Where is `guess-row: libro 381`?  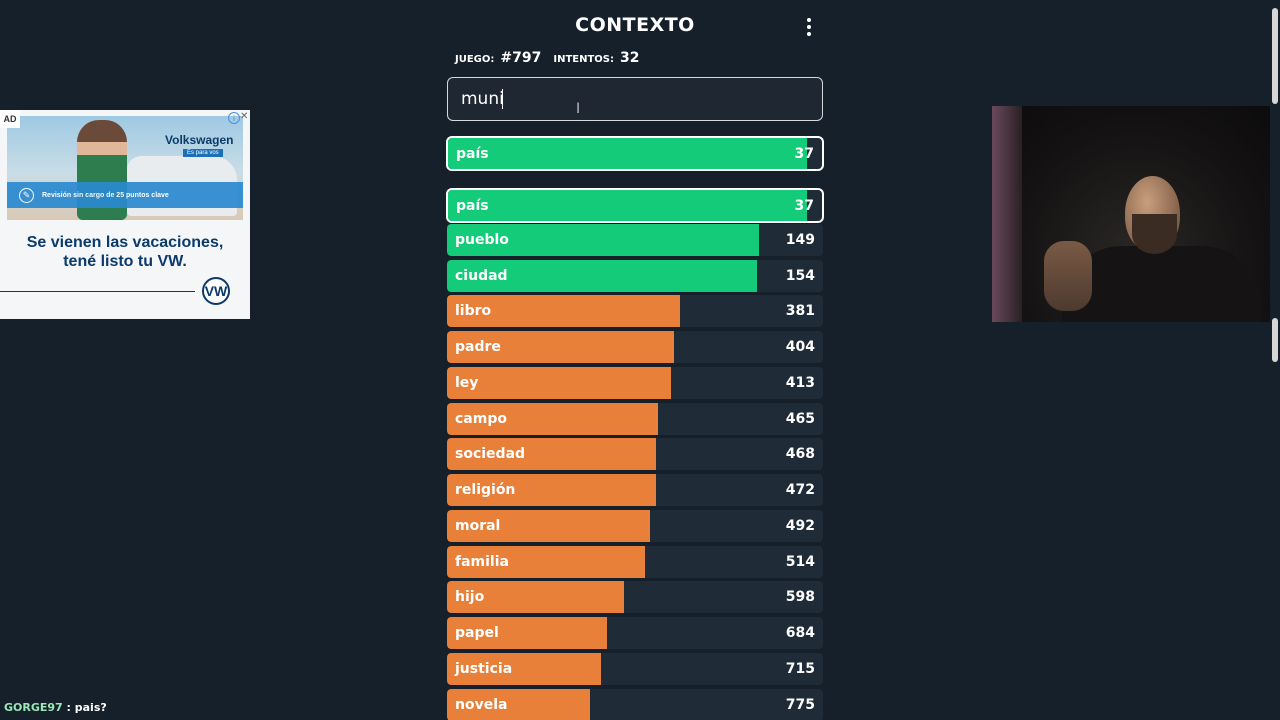
guess-row: libro 381 is located at coordinates (635, 311).